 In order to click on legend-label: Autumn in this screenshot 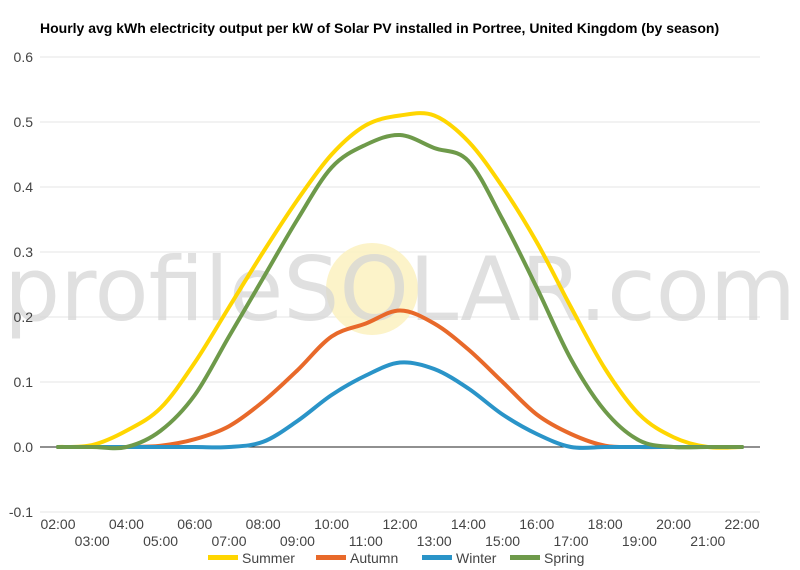, I will do `click(374, 558)`.